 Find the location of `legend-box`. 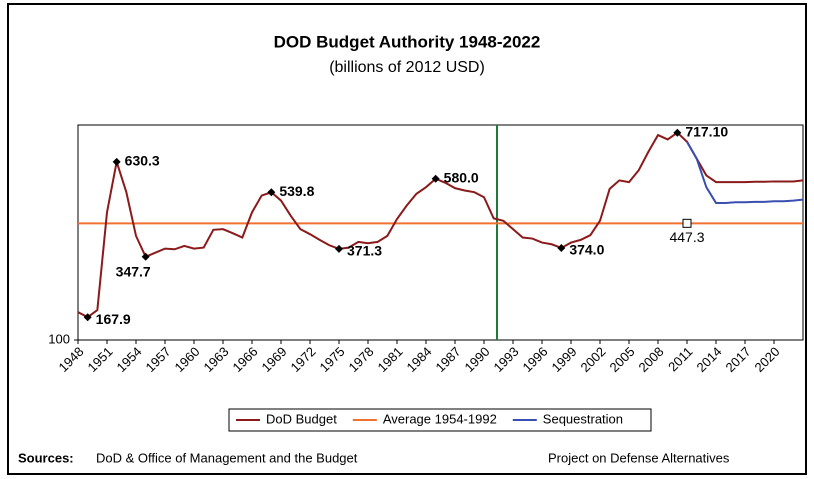

legend-box is located at coordinates (440, 420).